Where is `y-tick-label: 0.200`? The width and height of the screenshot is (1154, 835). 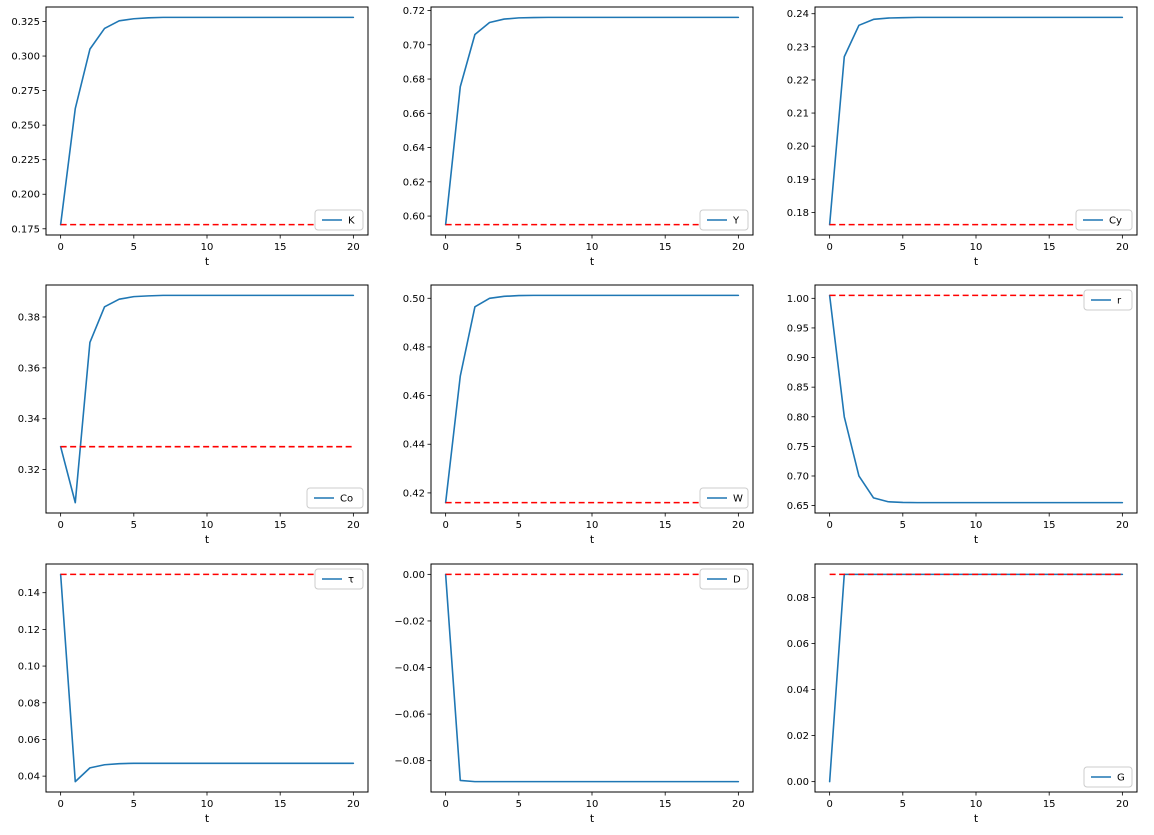
y-tick-label: 0.200 is located at coordinates (25, 195).